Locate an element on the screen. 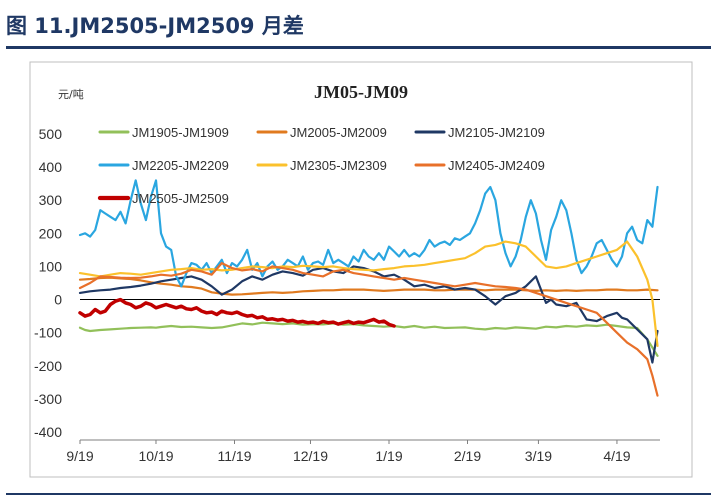 This screenshot has width=717, height=501. legend-label: JM2305-JM2309 is located at coordinates (338, 165).